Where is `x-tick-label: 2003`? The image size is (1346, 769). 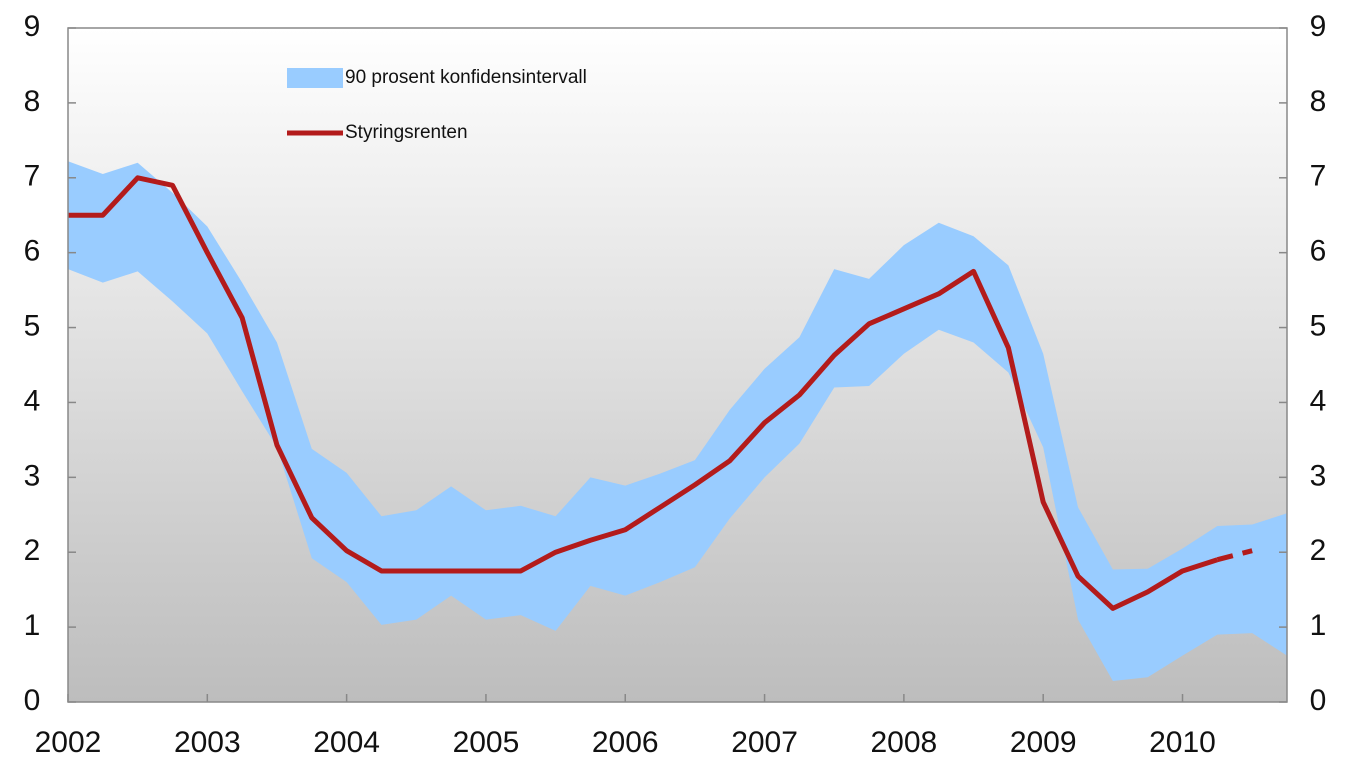
x-tick-label: 2003 is located at coordinates (207, 742).